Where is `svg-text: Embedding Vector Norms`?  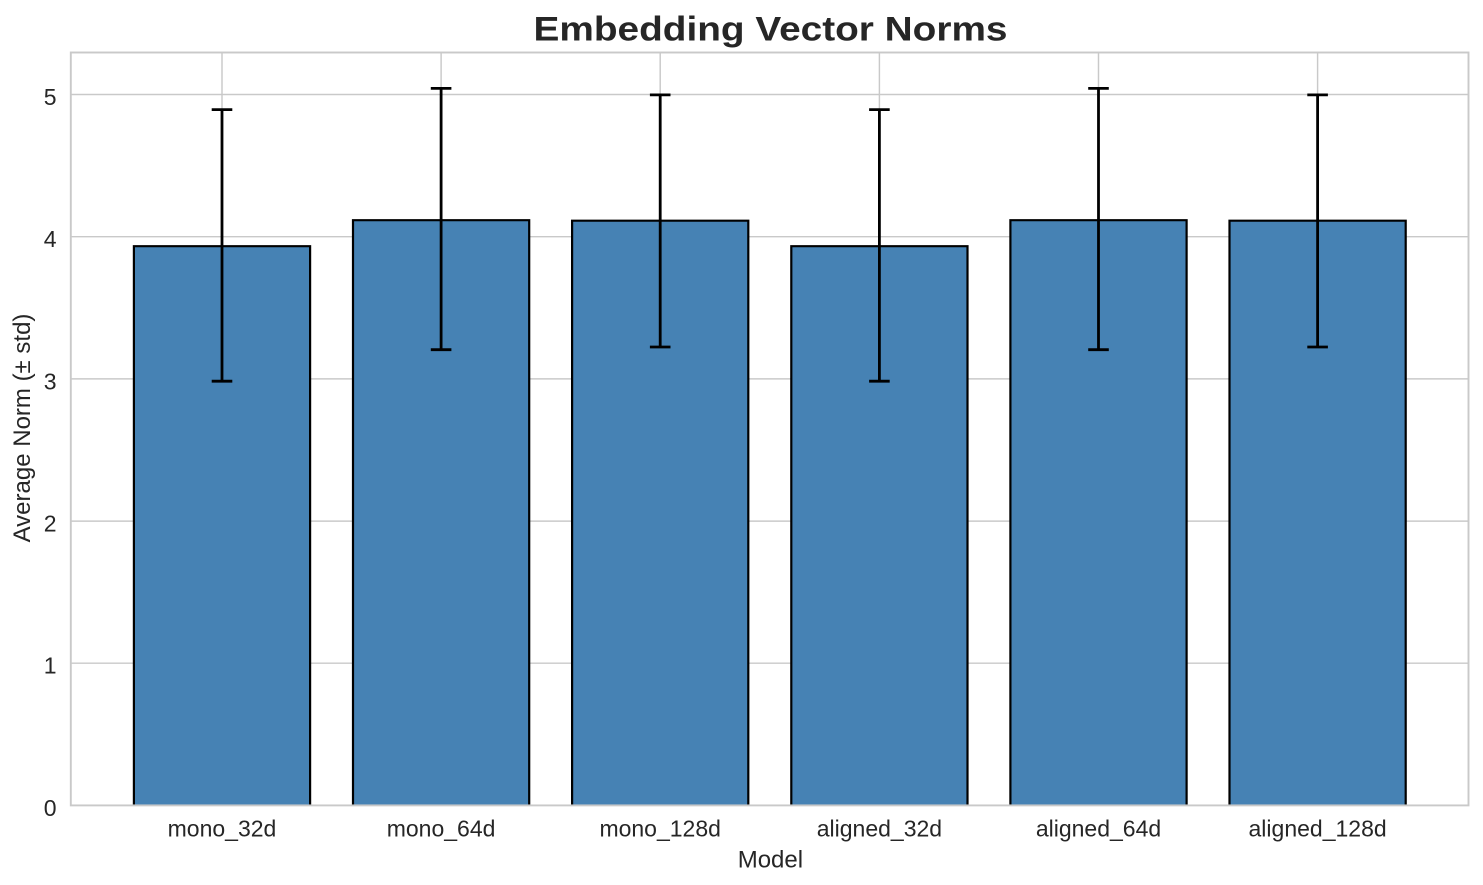 svg-text: Embedding Vector Norms is located at coordinates (771, 29).